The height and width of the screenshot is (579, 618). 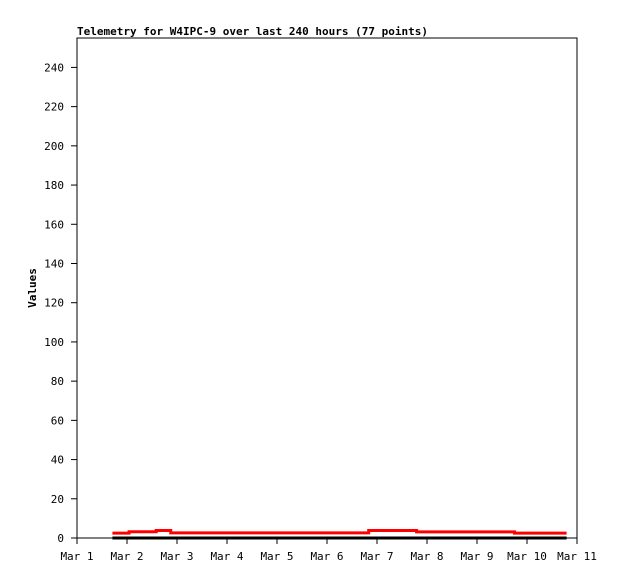 I want to click on x-tick-label: Mar 3, so click(x=176, y=556).